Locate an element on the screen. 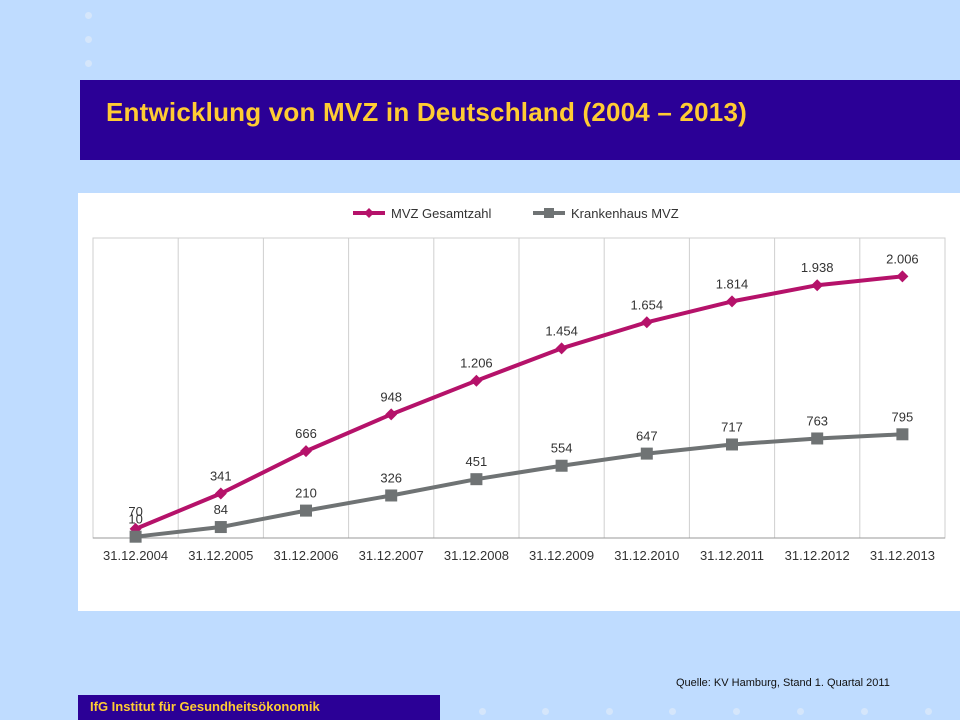  data-label: 326 is located at coordinates (391, 477).